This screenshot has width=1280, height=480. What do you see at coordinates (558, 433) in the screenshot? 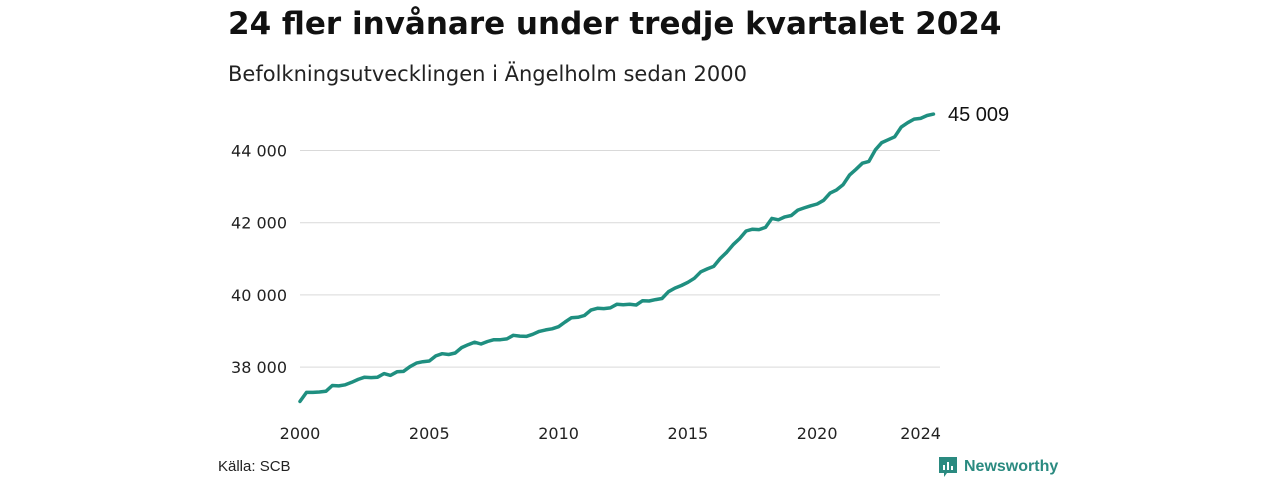
I see `x-tick-label: 2010` at bounding box center [558, 433].